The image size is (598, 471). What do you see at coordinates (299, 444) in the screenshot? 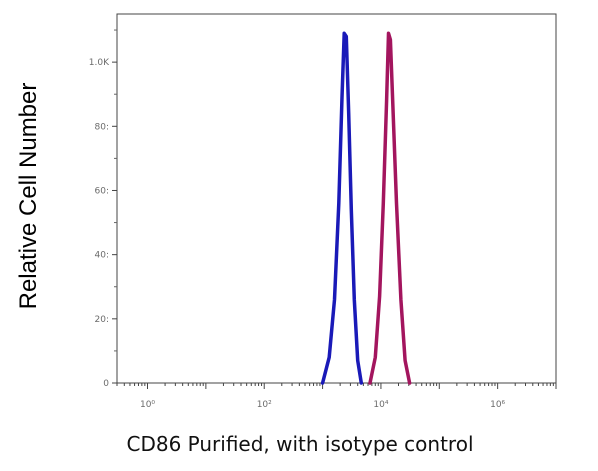
I see `x-axis-label: CD86 Purified, with isotype control` at bounding box center [299, 444].